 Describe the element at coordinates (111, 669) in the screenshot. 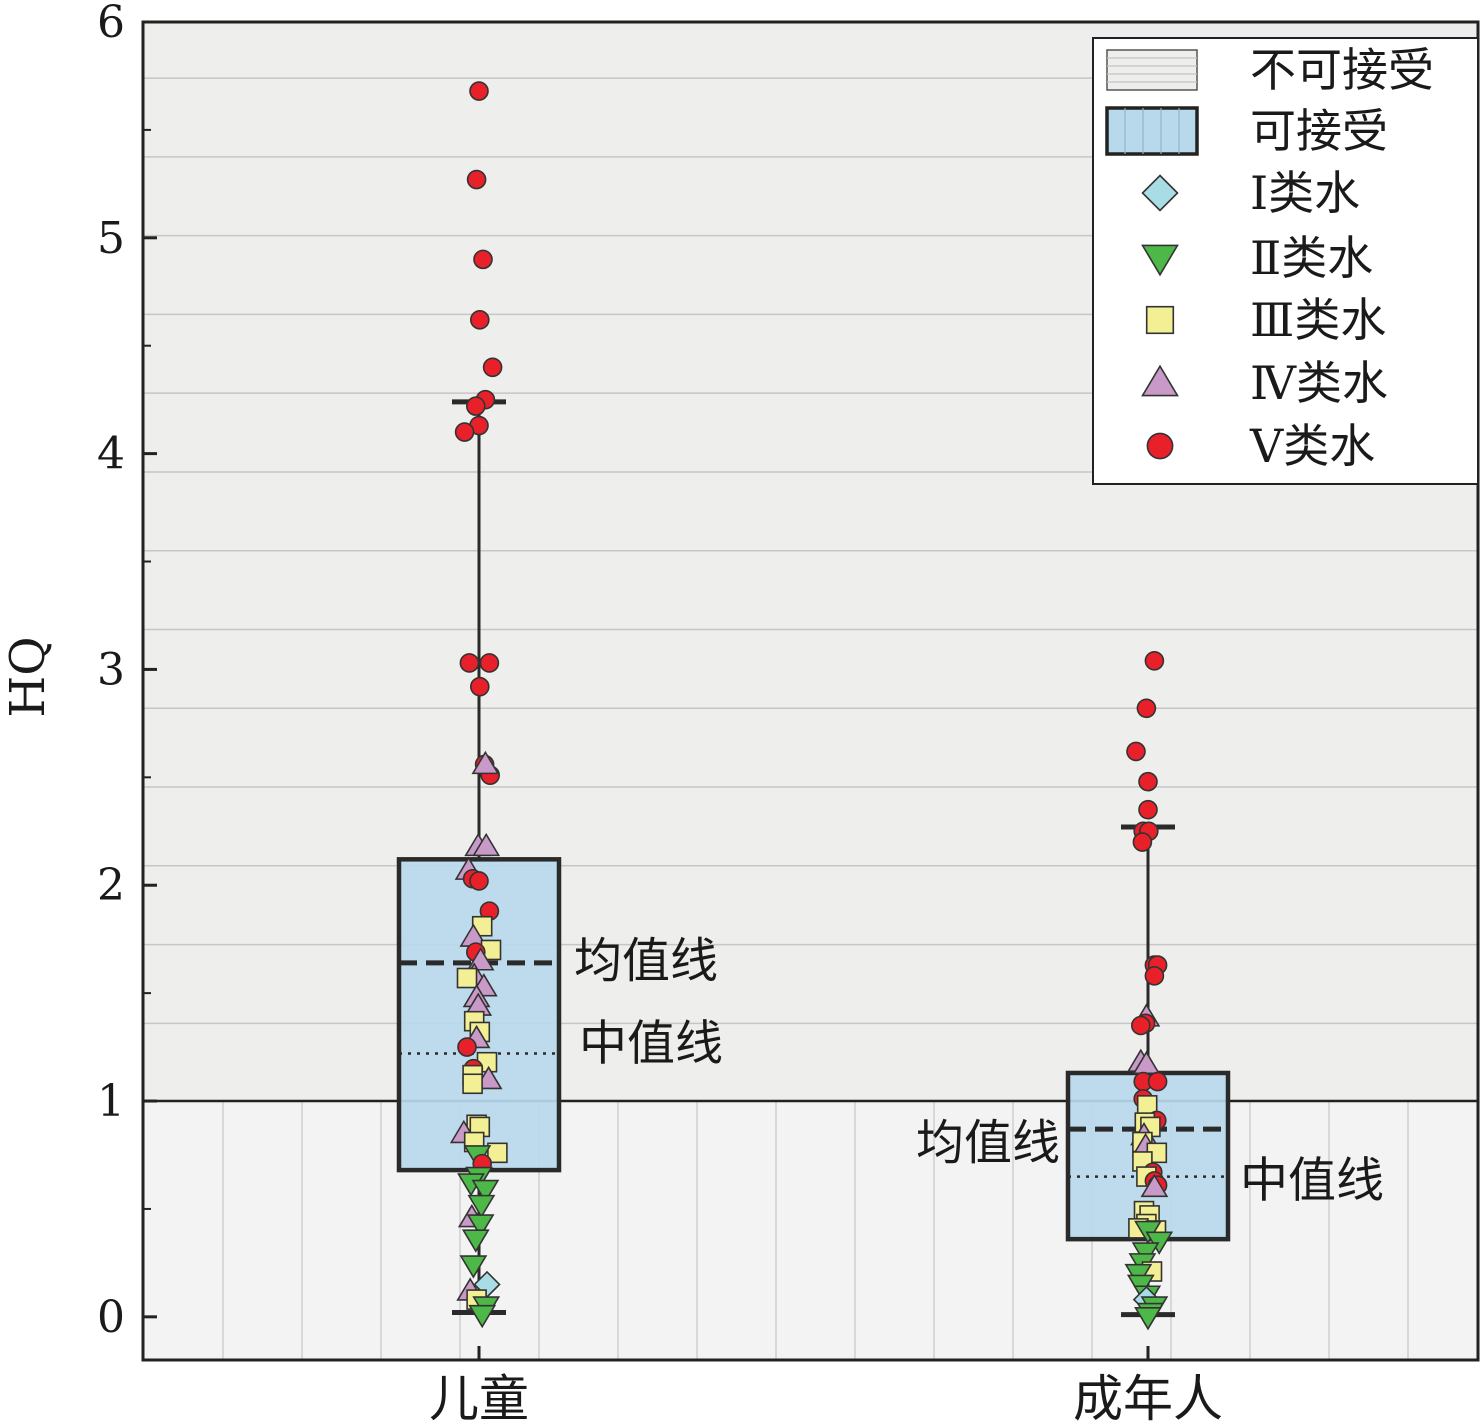

I see `y-tick-label: 3` at that location.